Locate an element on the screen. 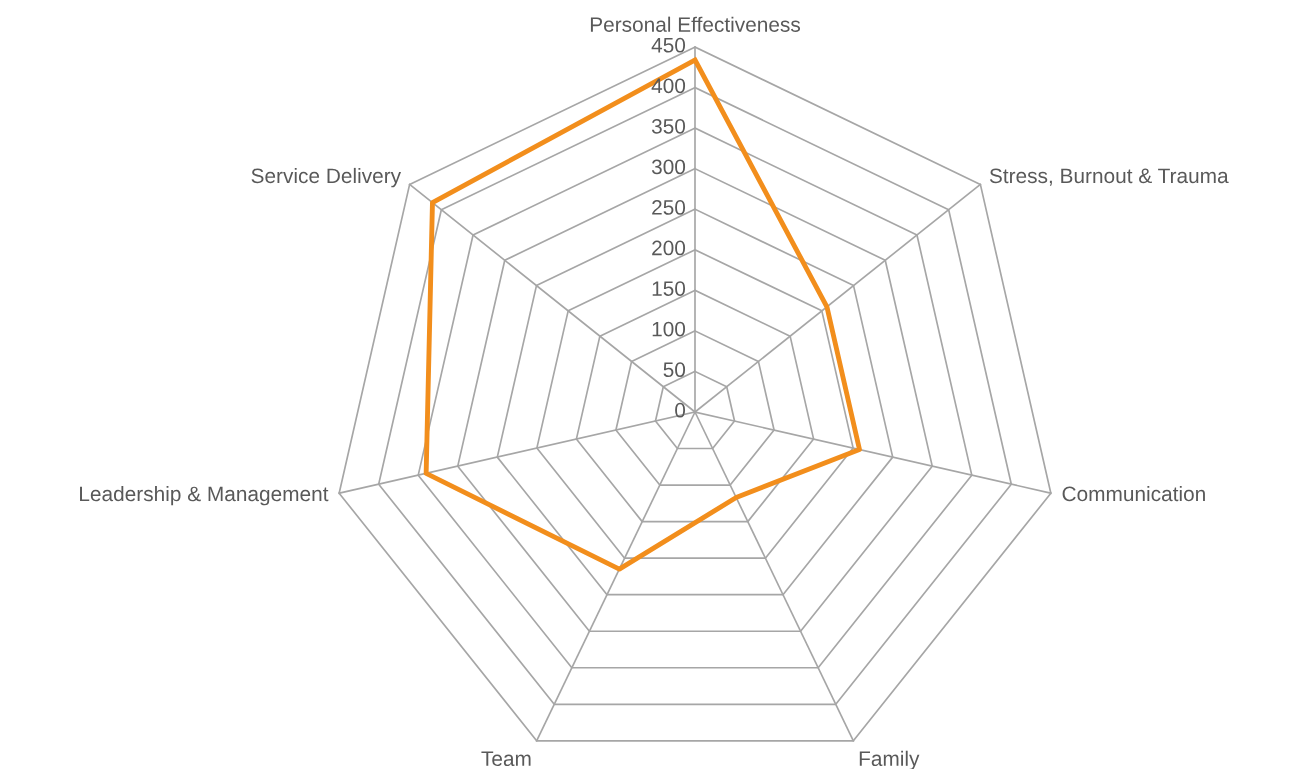 The height and width of the screenshot is (769, 1301). y-tick-label: 0 is located at coordinates (680, 410).